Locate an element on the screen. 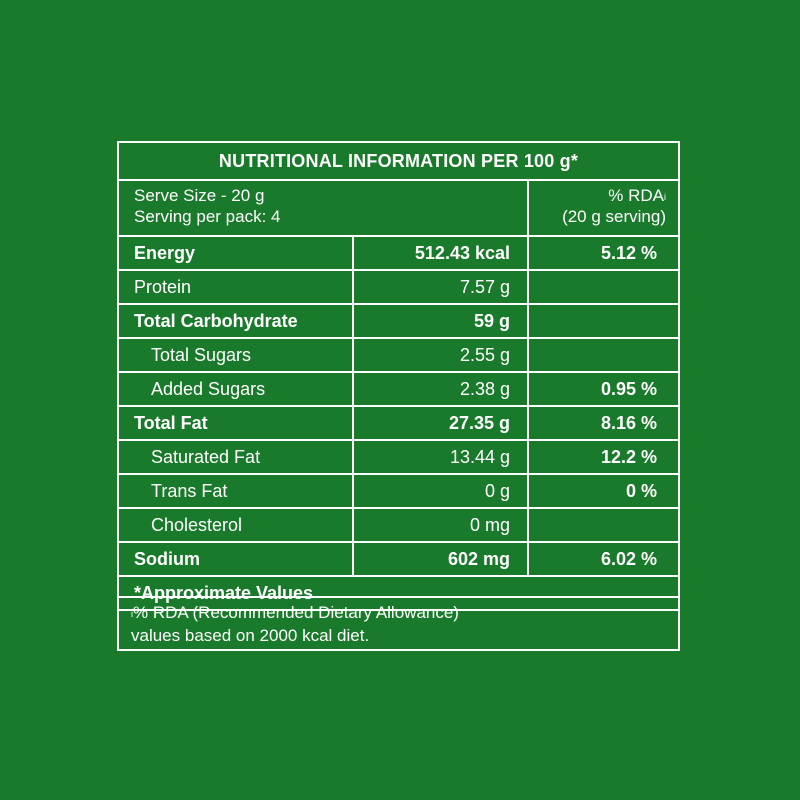  nutrient-rda: 0.95 % is located at coordinates (628, 389).